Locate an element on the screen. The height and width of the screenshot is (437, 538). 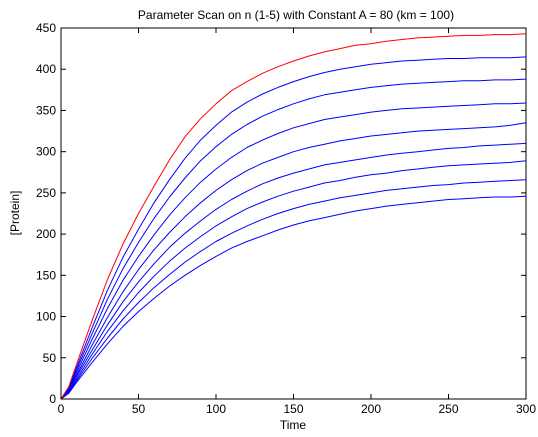
x-tick-label: 150 is located at coordinates (293, 409).